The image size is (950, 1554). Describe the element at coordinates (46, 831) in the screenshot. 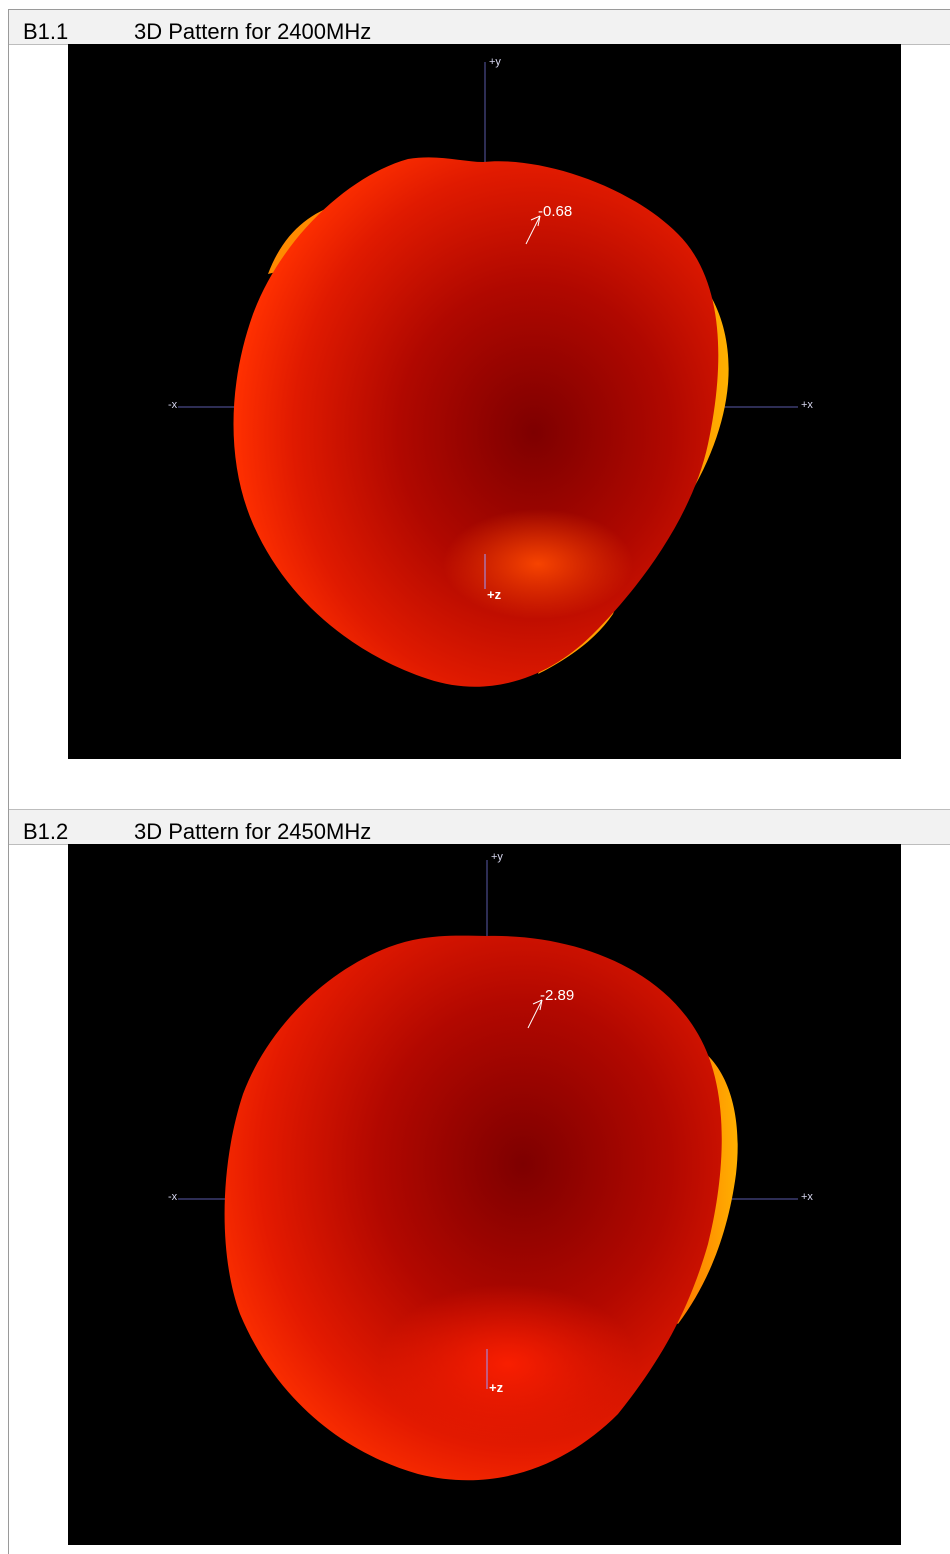

I see `section-number: B1.2` at that location.